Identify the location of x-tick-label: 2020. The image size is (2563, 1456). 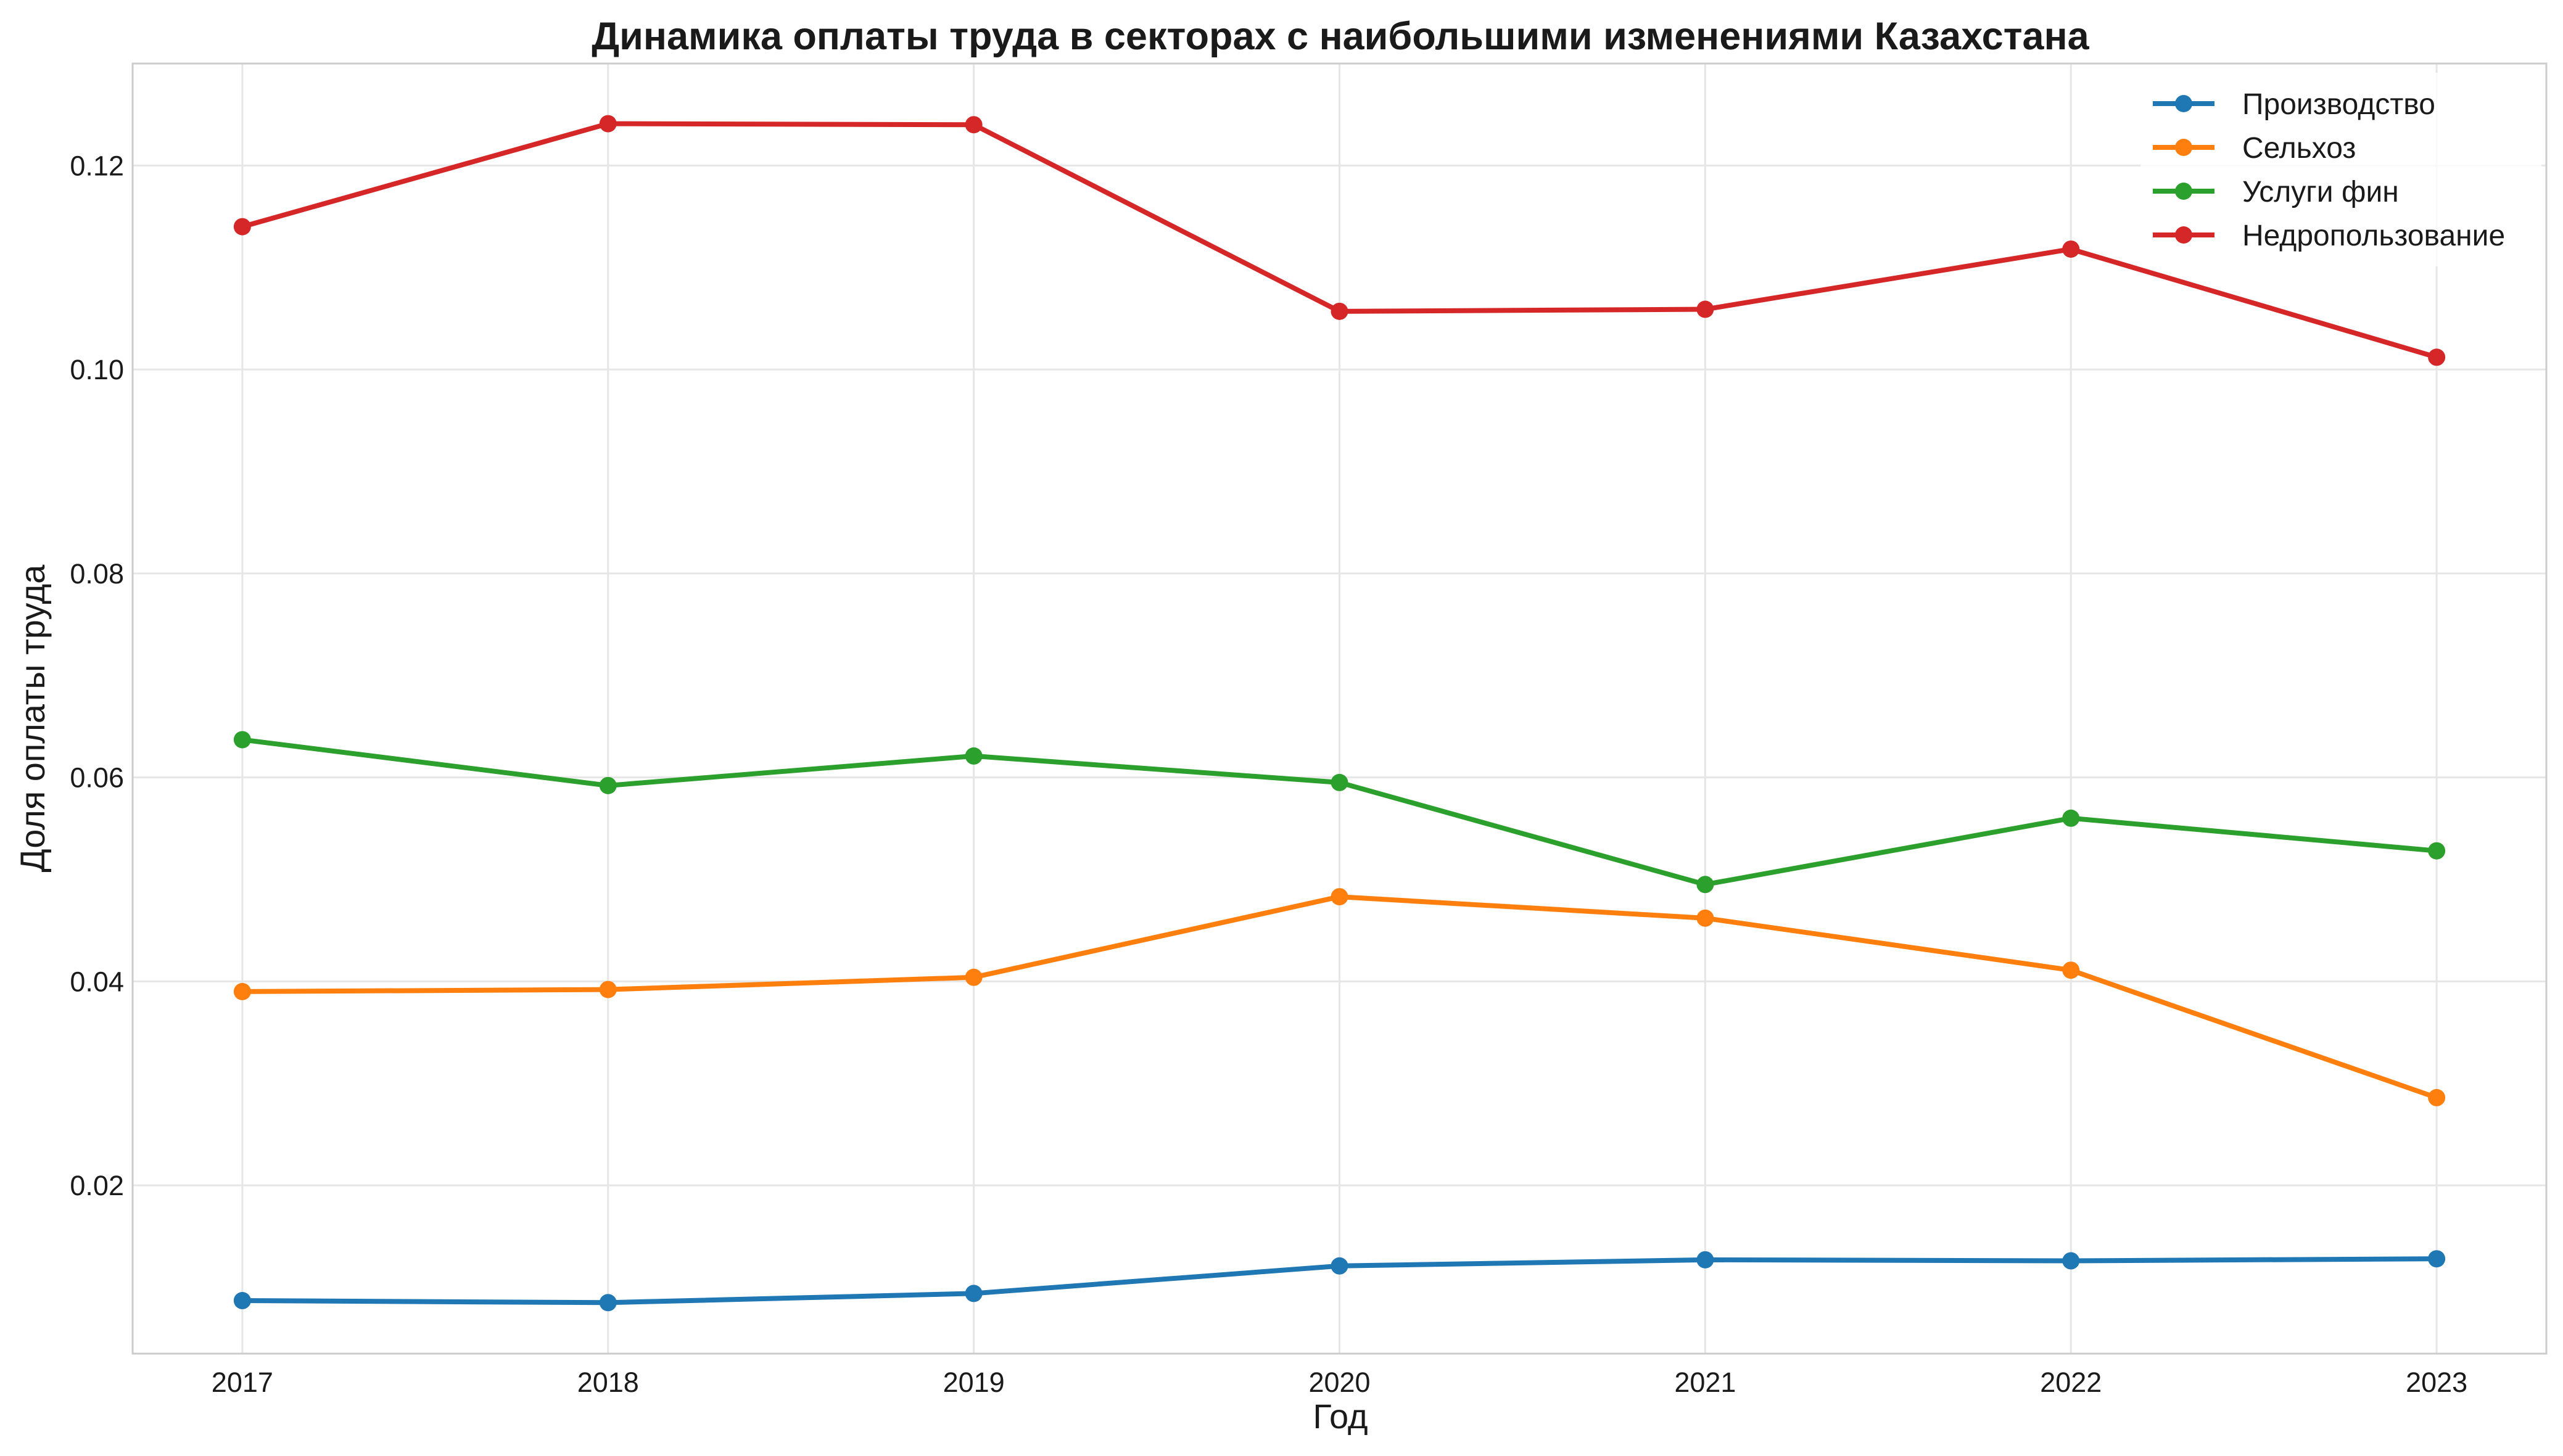
(1339, 1382).